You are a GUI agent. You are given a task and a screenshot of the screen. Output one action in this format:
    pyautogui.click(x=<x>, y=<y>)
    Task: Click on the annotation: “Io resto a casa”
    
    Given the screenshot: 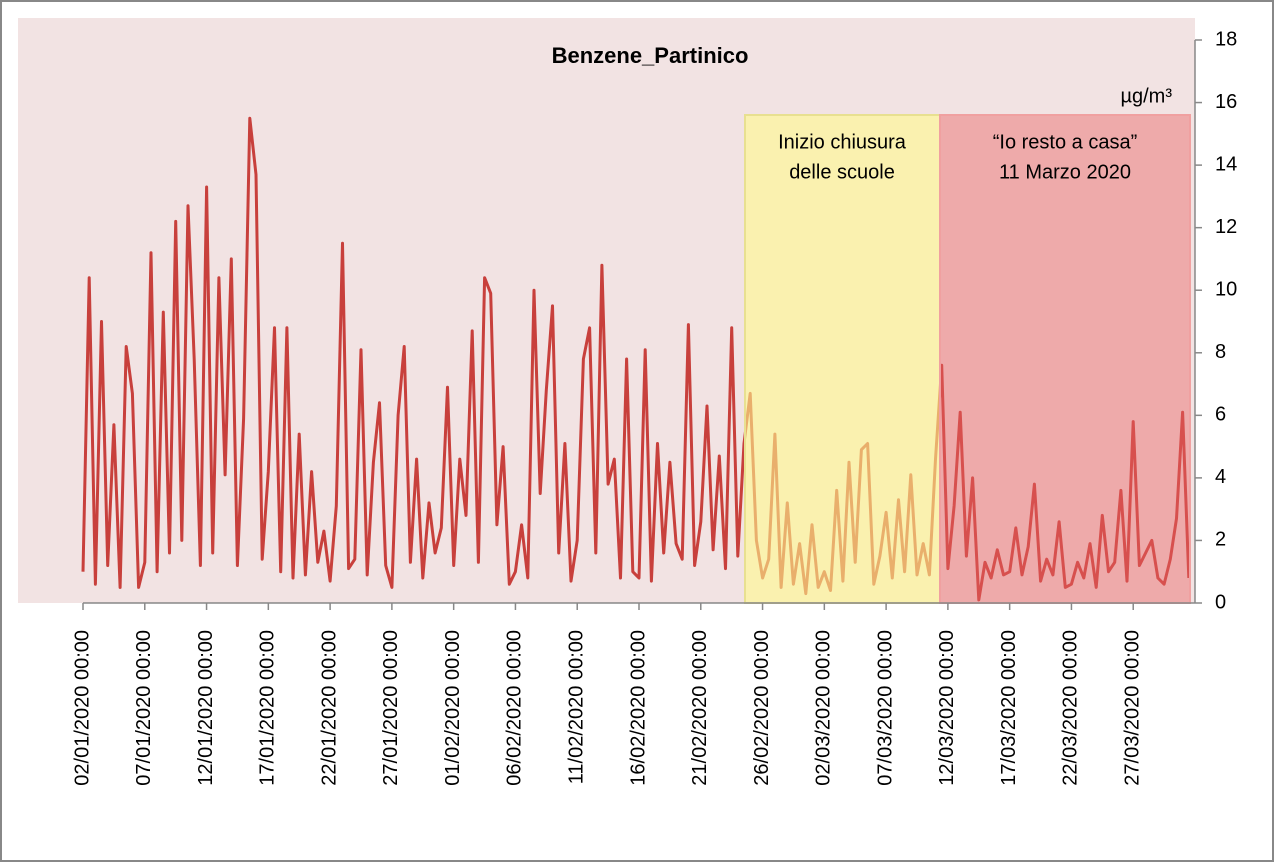 What is the action you would take?
    pyautogui.click(x=1065, y=142)
    